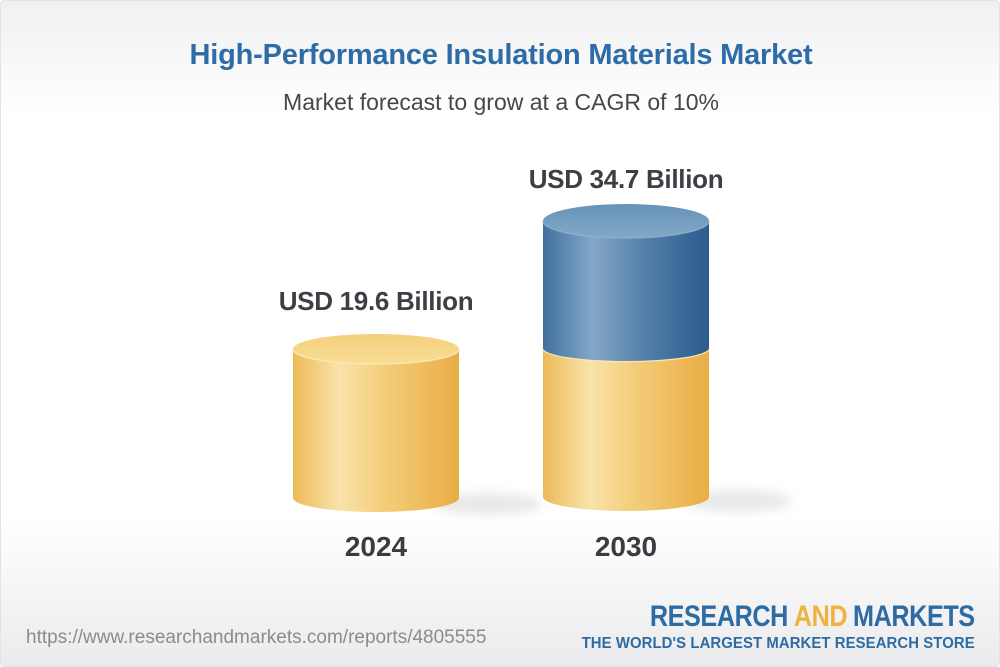  What do you see at coordinates (376, 423) in the screenshot?
I see `bar-2024-cylinder` at bounding box center [376, 423].